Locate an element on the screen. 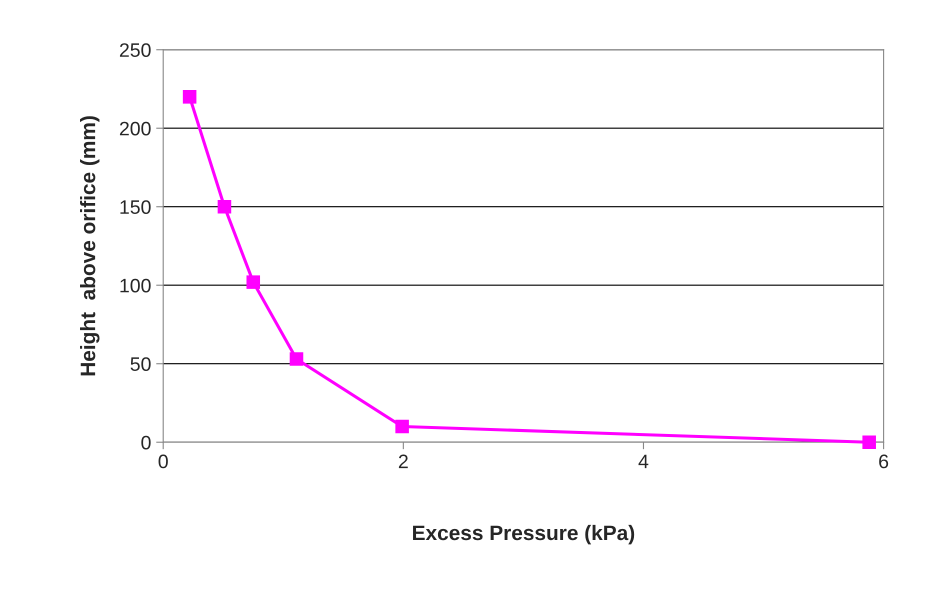 This screenshot has height=592, width=938. y-tick-label: 200 is located at coordinates (135, 129).